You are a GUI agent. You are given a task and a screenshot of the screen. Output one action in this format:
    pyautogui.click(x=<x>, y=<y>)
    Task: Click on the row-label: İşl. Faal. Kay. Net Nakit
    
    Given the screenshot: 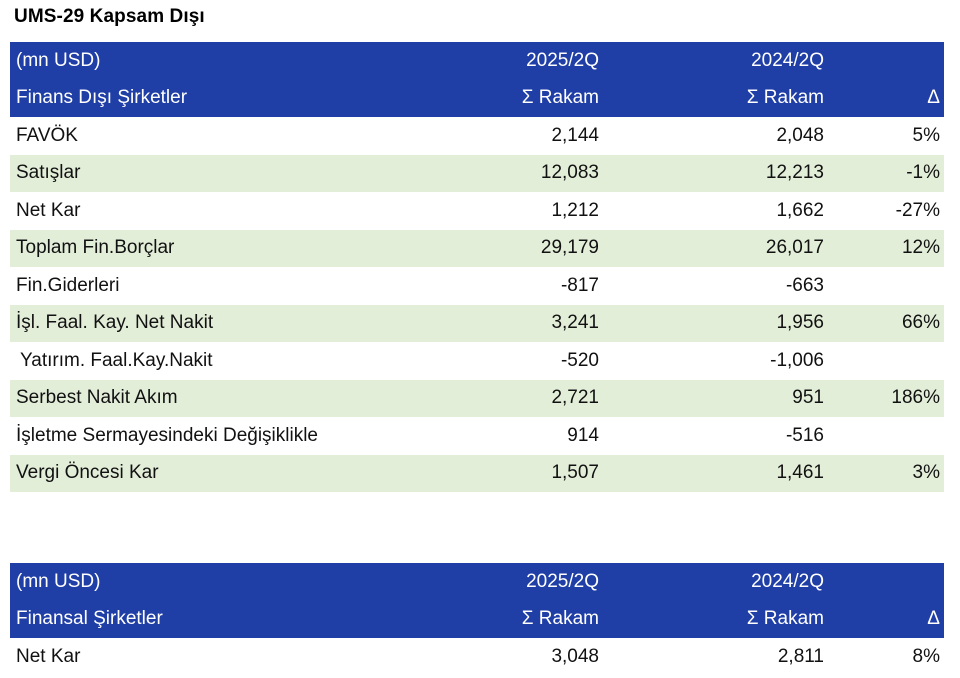 What is the action you would take?
    pyautogui.click(x=193, y=323)
    